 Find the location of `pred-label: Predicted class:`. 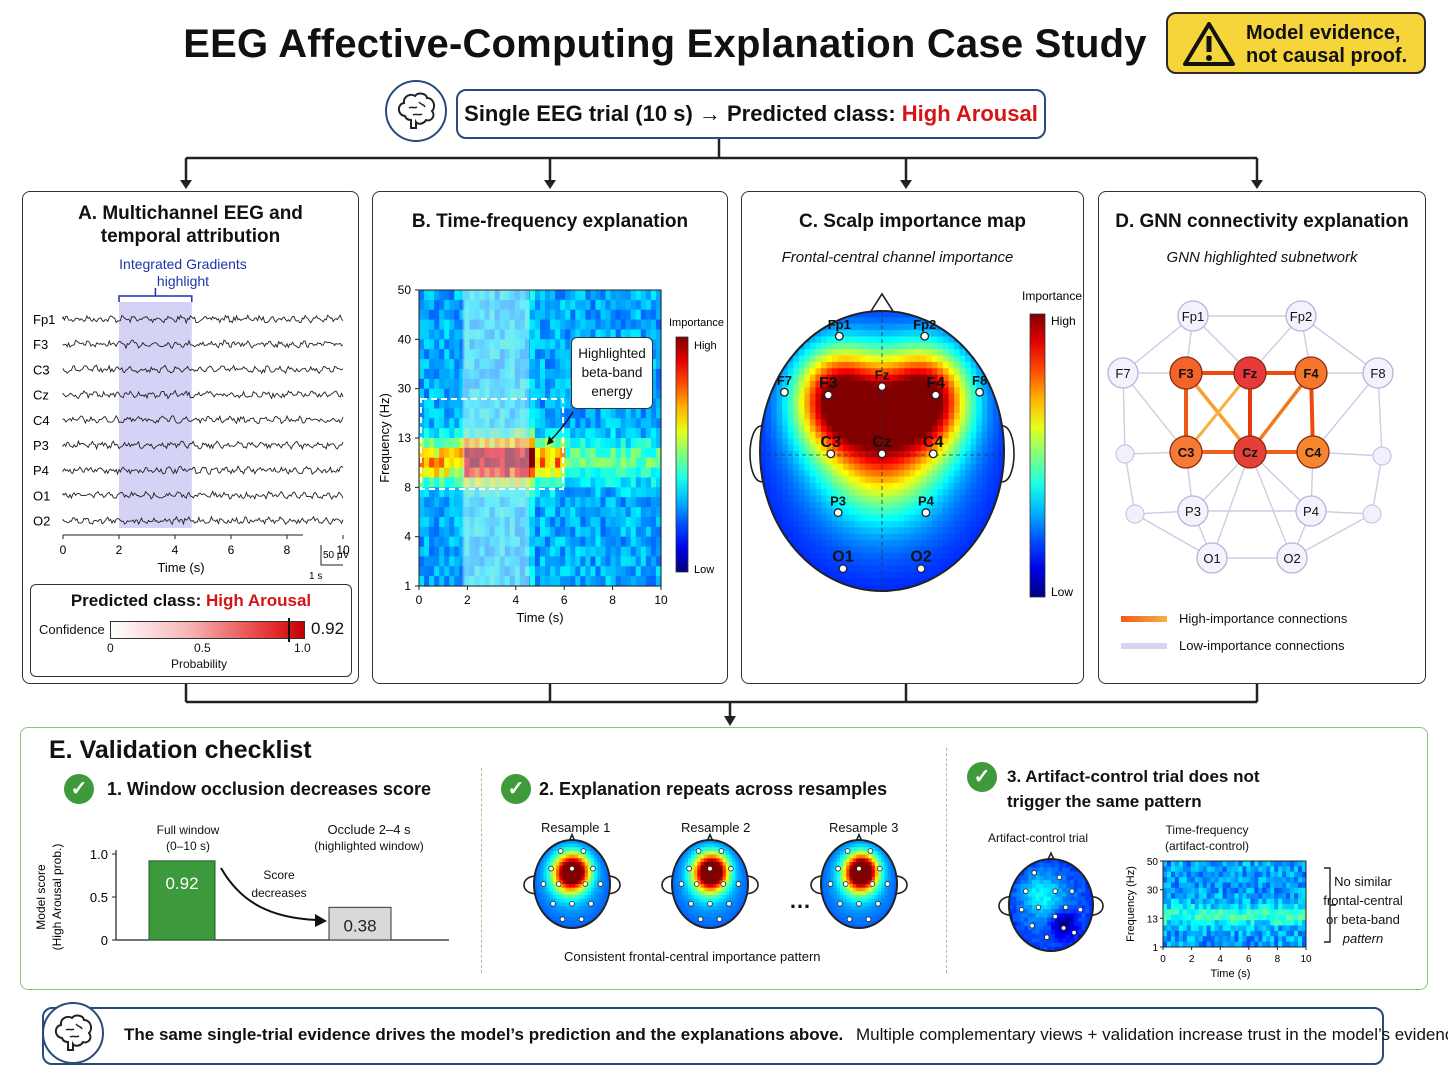

pred-label: Predicted class: is located at coordinates (136, 600).